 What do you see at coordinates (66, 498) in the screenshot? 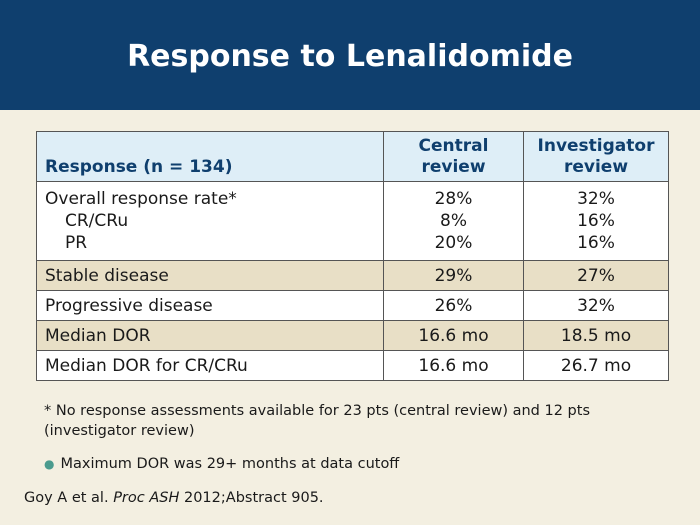
I see `citation-authors: Goy A et al.` at bounding box center [66, 498].